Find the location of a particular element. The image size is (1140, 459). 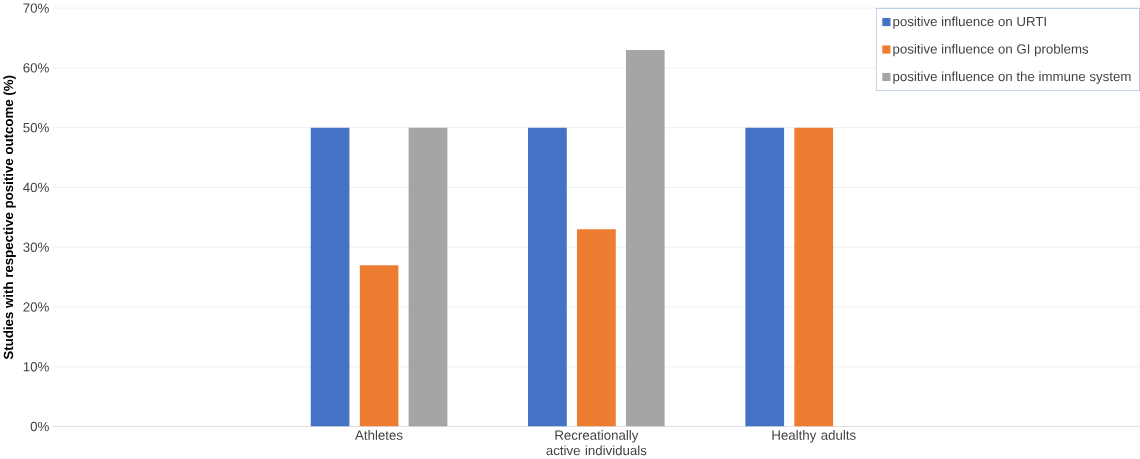

x-tick-label: Healthy adults is located at coordinates (814, 436).